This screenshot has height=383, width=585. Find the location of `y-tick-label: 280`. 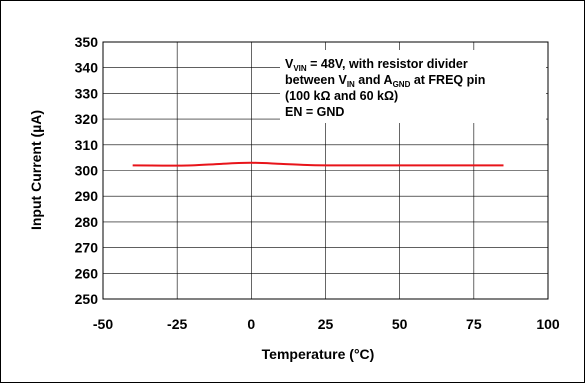

y-tick-label: 280 is located at coordinates (87, 222).